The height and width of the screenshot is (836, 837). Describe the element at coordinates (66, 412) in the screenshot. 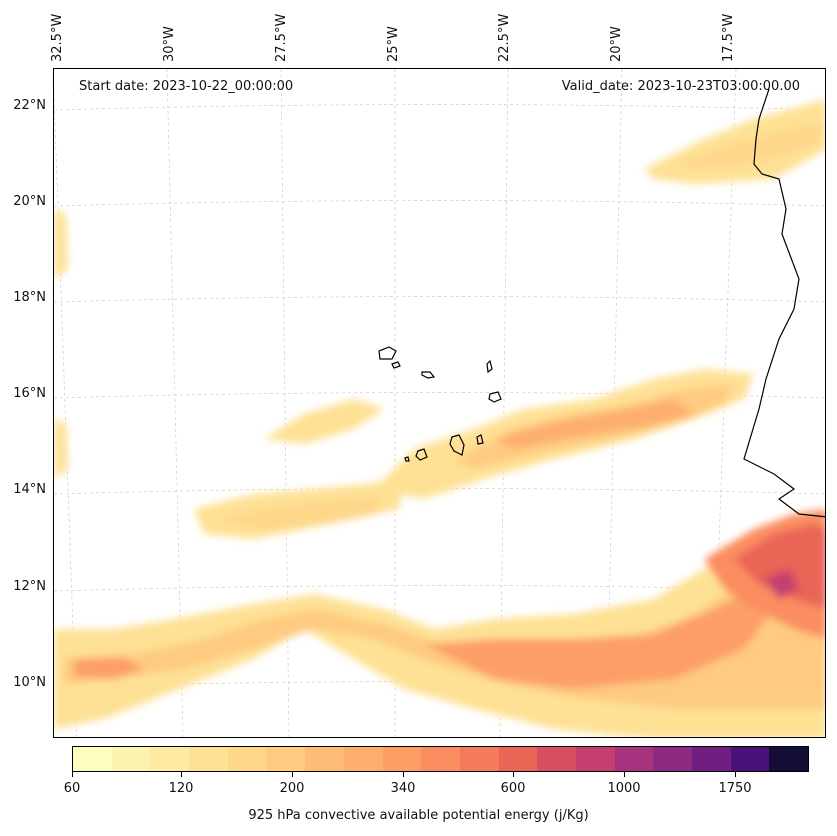

I see `meridian-gridline` at that location.